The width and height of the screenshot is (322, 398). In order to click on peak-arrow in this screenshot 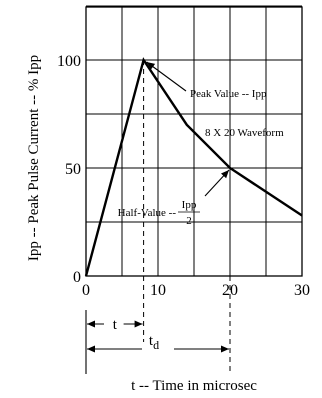, I will do `click(166, 76)`.